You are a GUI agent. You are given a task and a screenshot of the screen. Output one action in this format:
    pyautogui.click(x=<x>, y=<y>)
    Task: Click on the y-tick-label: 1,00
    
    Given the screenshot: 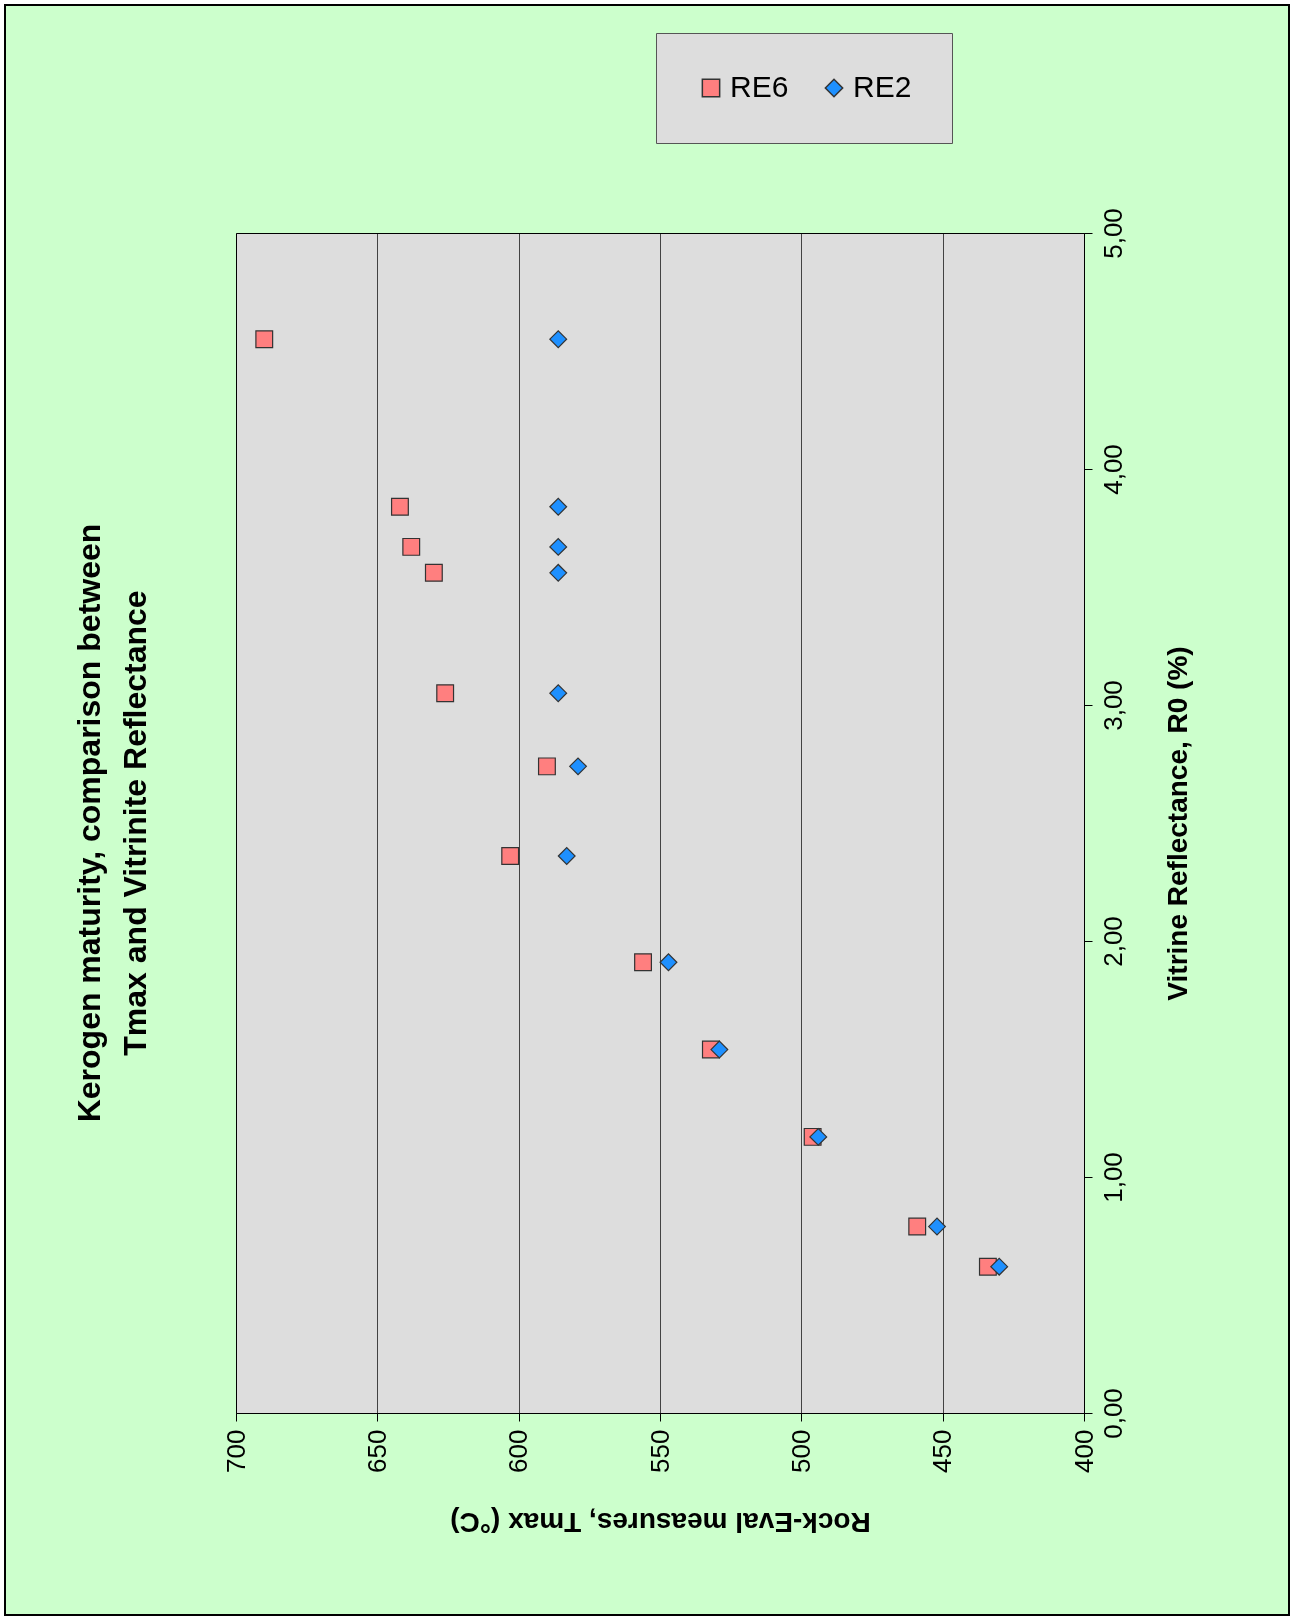 What is the action you would take?
    pyautogui.click(x=1112, y=1177)
    